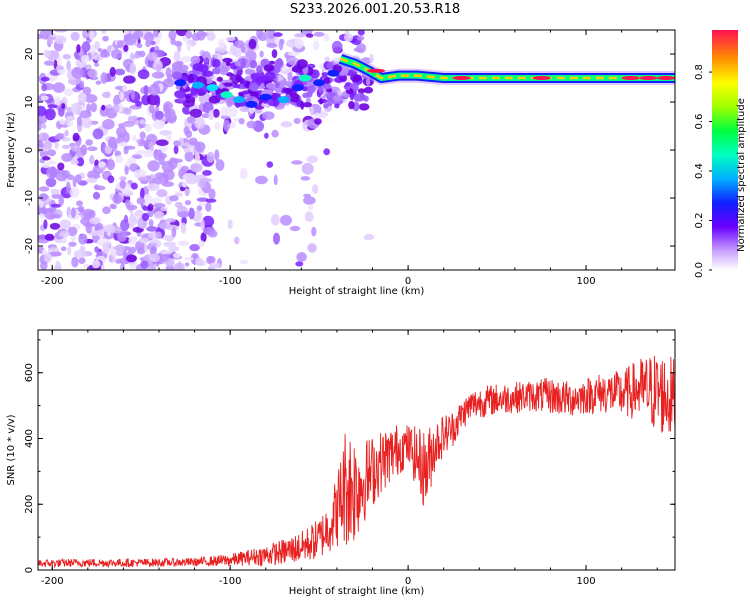 The image size is (750, 600). What do you see at coordinates (725, 150) in the screenshot?
I see `colorbar` at bounding box center [725, 150].